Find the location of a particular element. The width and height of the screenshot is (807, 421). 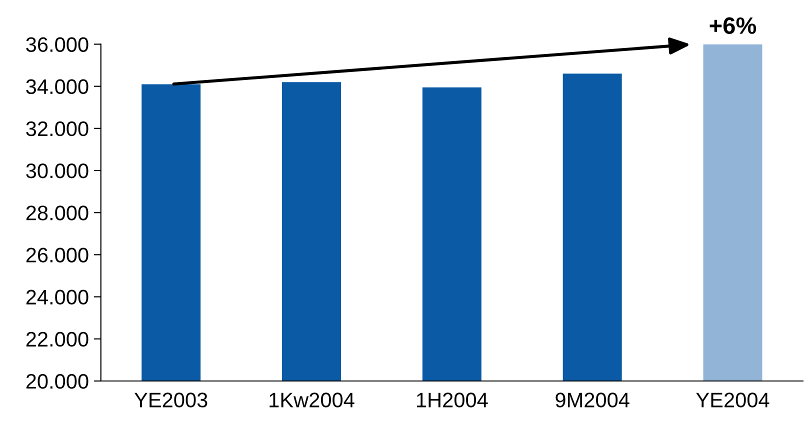

y-tick-label: 34.000 is located at coordinates (57, 86).